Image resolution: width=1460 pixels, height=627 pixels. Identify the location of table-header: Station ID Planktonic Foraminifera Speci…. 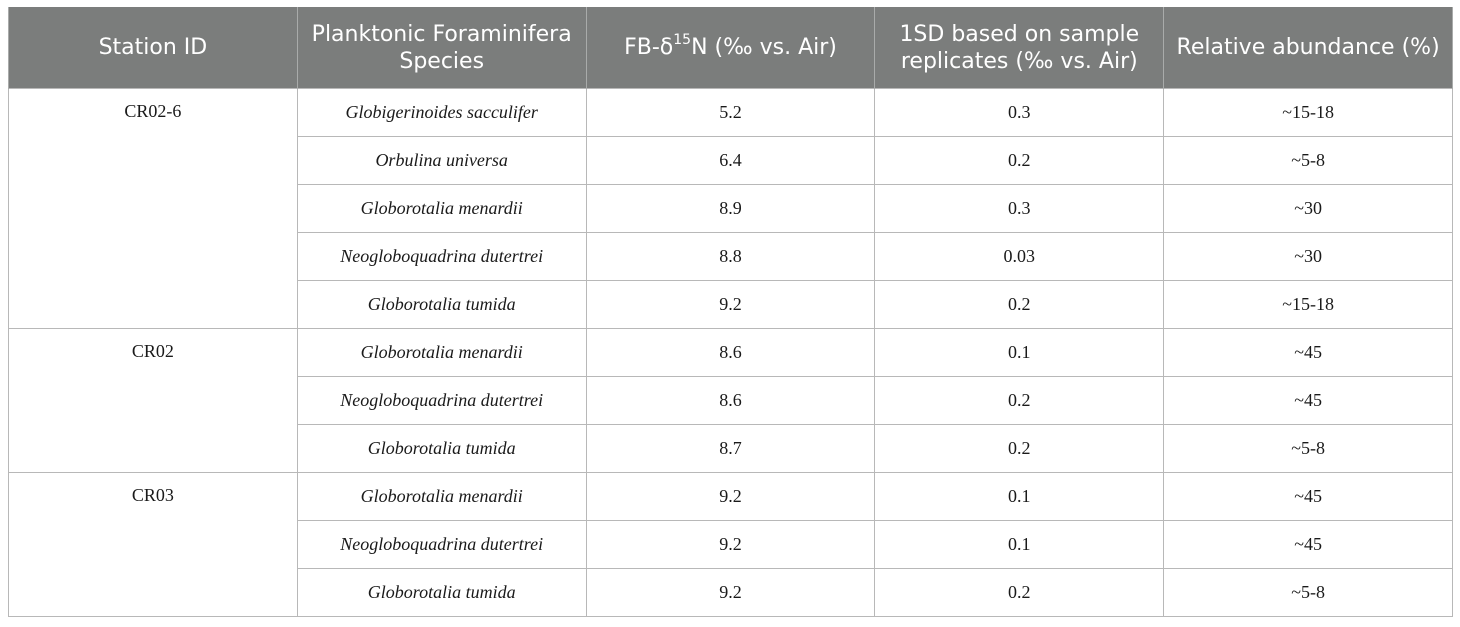
(730, 48).